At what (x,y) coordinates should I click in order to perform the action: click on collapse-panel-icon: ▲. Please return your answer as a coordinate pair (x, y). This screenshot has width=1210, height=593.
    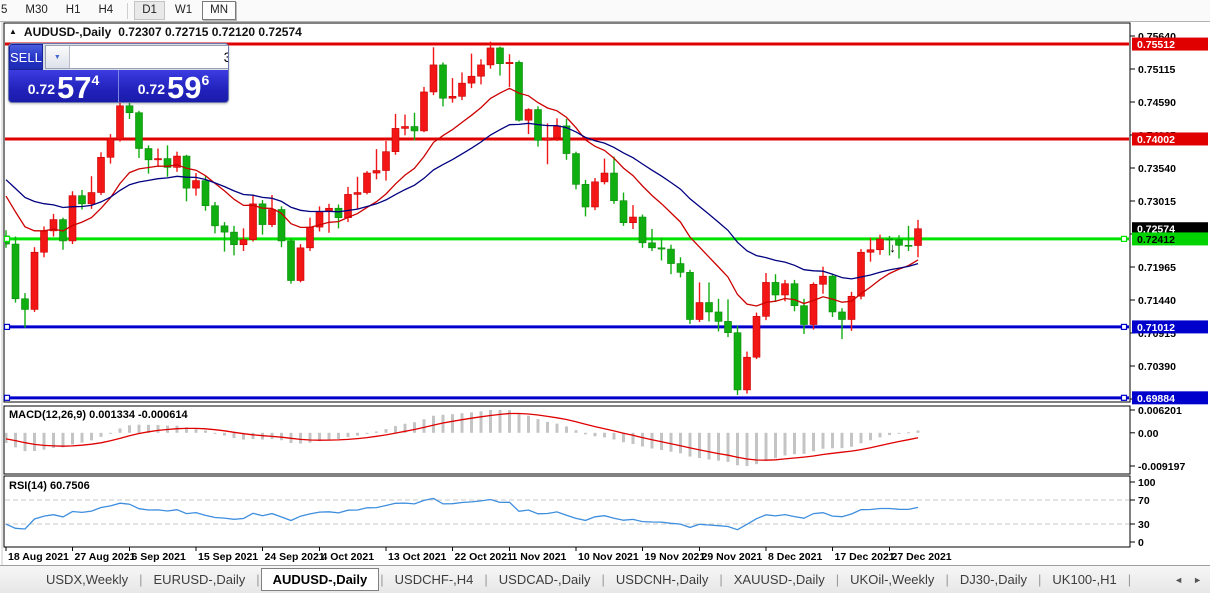
    Looking at the image, I should click on (13, 31).